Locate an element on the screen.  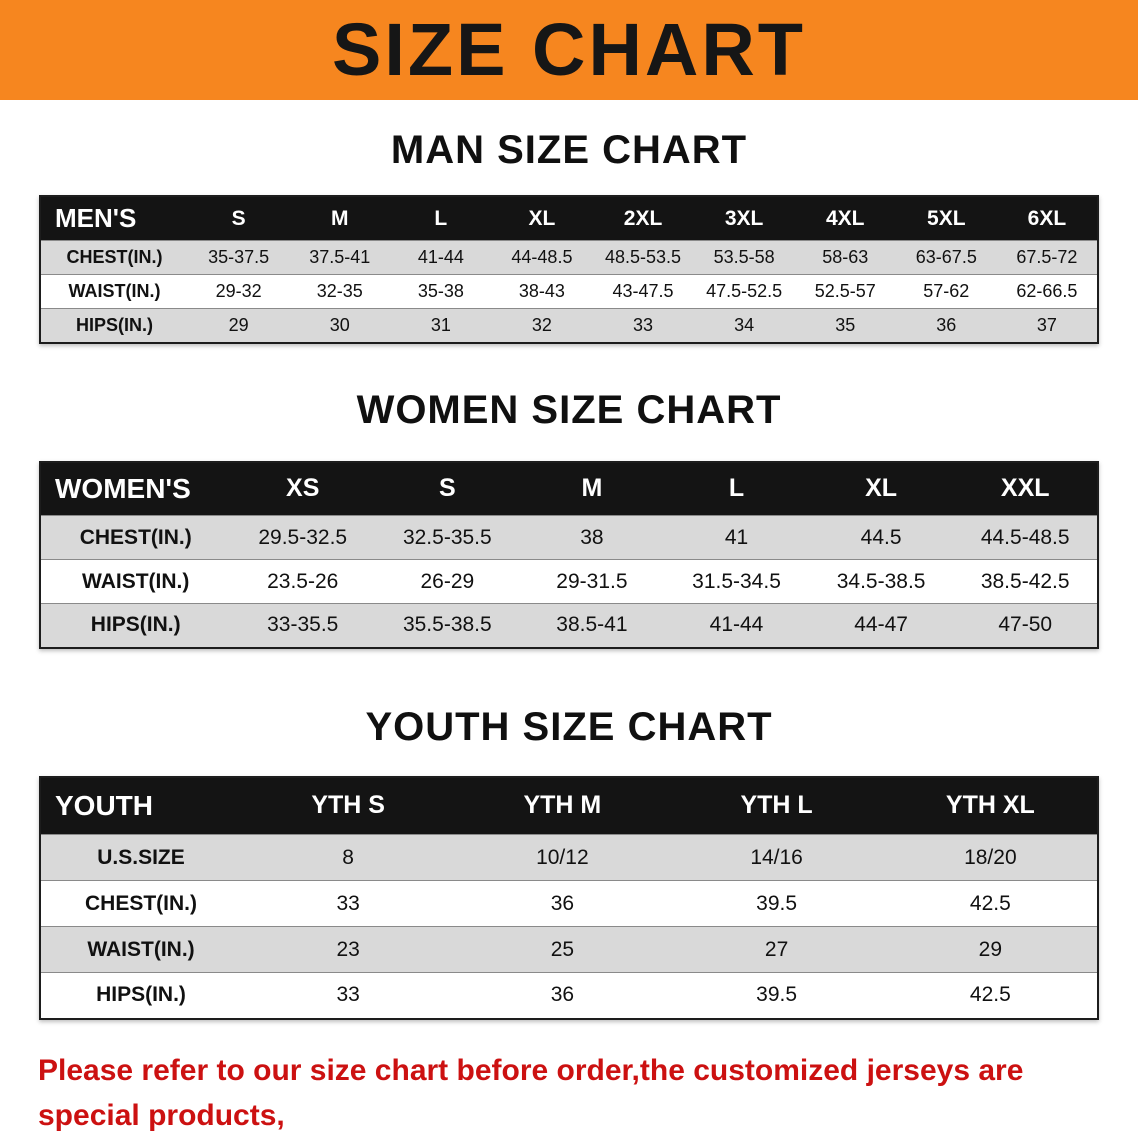
measurement-value-cell: 23 is located at coordinates (348, 949).